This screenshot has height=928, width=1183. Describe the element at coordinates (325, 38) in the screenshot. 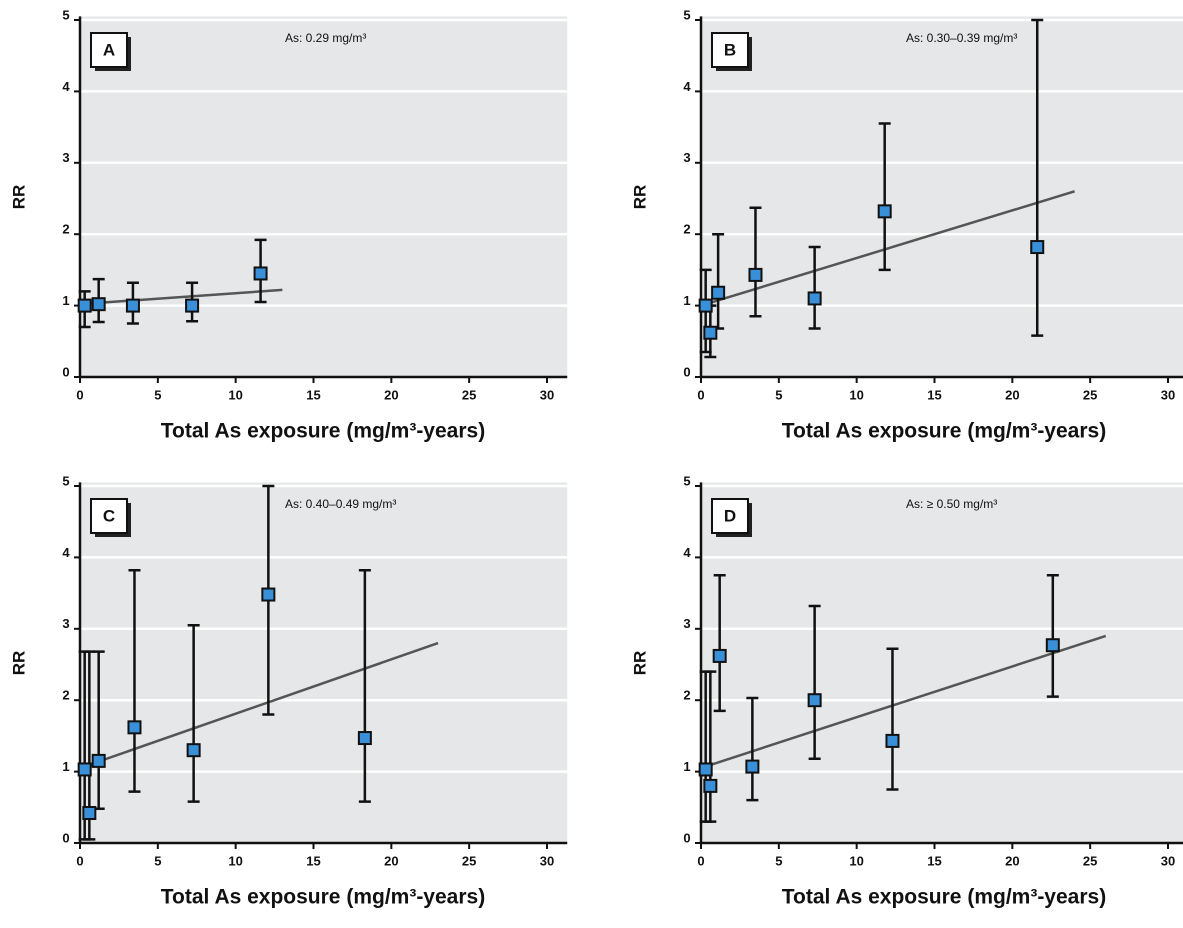

I see `annotation: As: 0.29 mg/m³` at that location.